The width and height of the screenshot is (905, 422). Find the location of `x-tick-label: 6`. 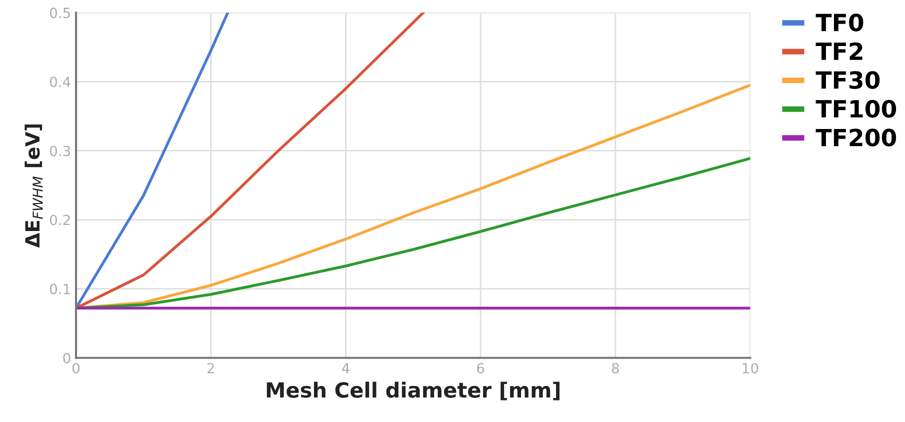

x-tick-label: 6 is located at coordinates (480, 368).